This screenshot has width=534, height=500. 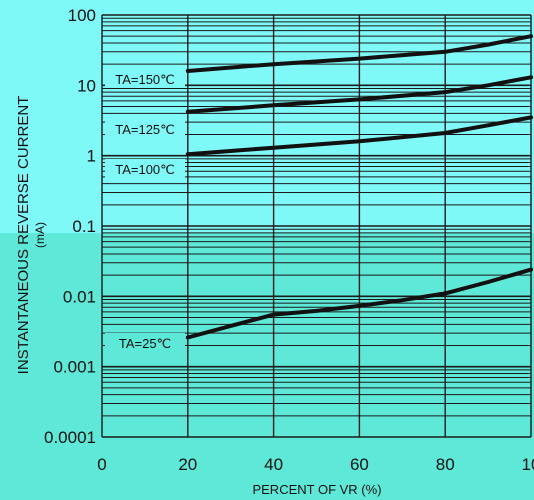 I want to click on y-tick-label: 0.0001, so click(x=70, y=437).